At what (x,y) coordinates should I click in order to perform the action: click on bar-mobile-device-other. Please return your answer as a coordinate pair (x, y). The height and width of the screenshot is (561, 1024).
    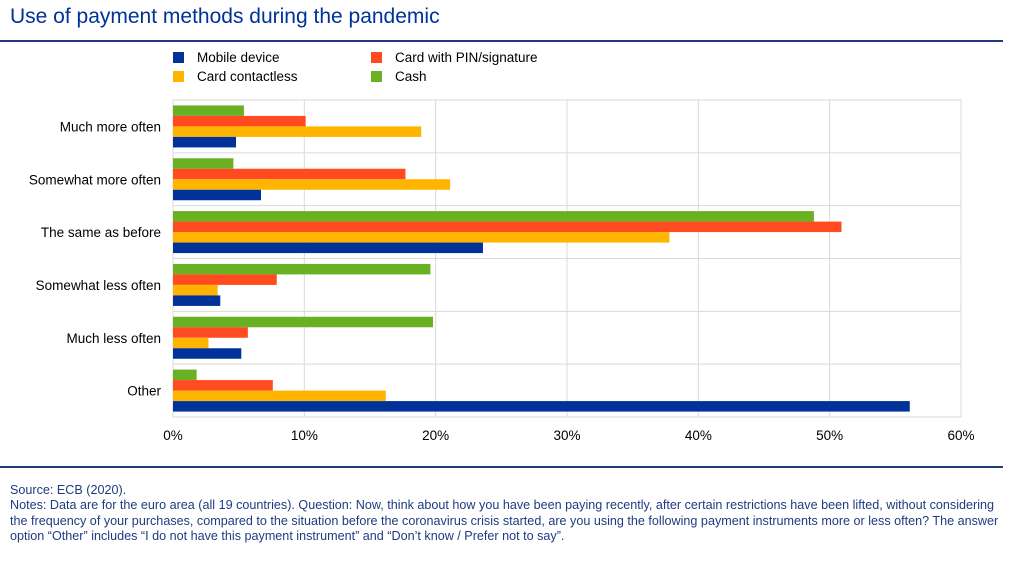
    Looking at the image, I should click on (541, 406).